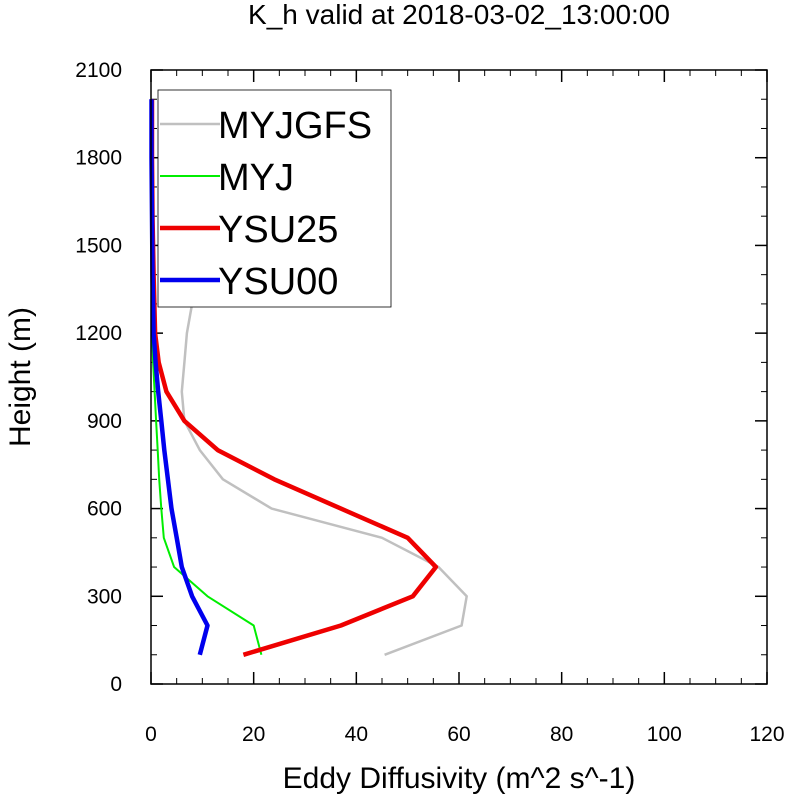 This screenshot has width=788, height=796. Describe the element at coordinates (459, 778) in the screenshot. I see `x-axis-title: Eddy Diffusivity (m^2 s^-1)` at that location.